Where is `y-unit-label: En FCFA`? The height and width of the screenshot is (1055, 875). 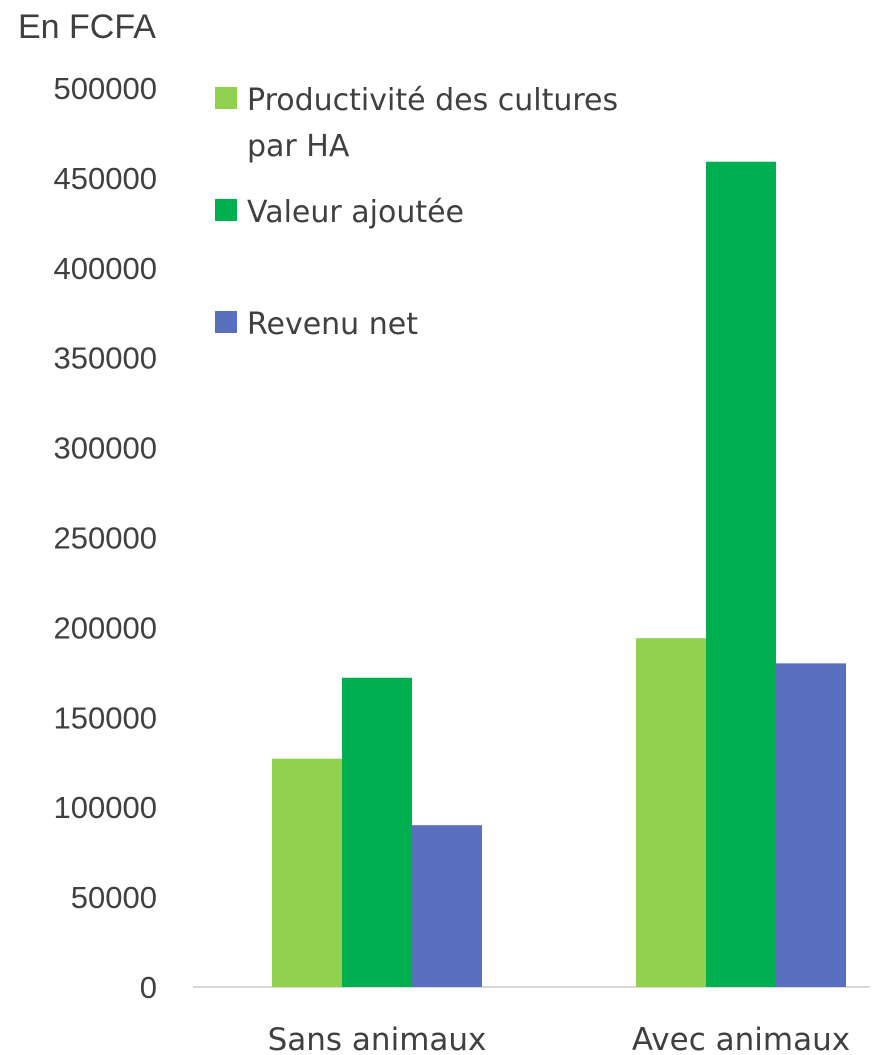
y-unit-label: En FCFA is located at coordinates (87, 27).